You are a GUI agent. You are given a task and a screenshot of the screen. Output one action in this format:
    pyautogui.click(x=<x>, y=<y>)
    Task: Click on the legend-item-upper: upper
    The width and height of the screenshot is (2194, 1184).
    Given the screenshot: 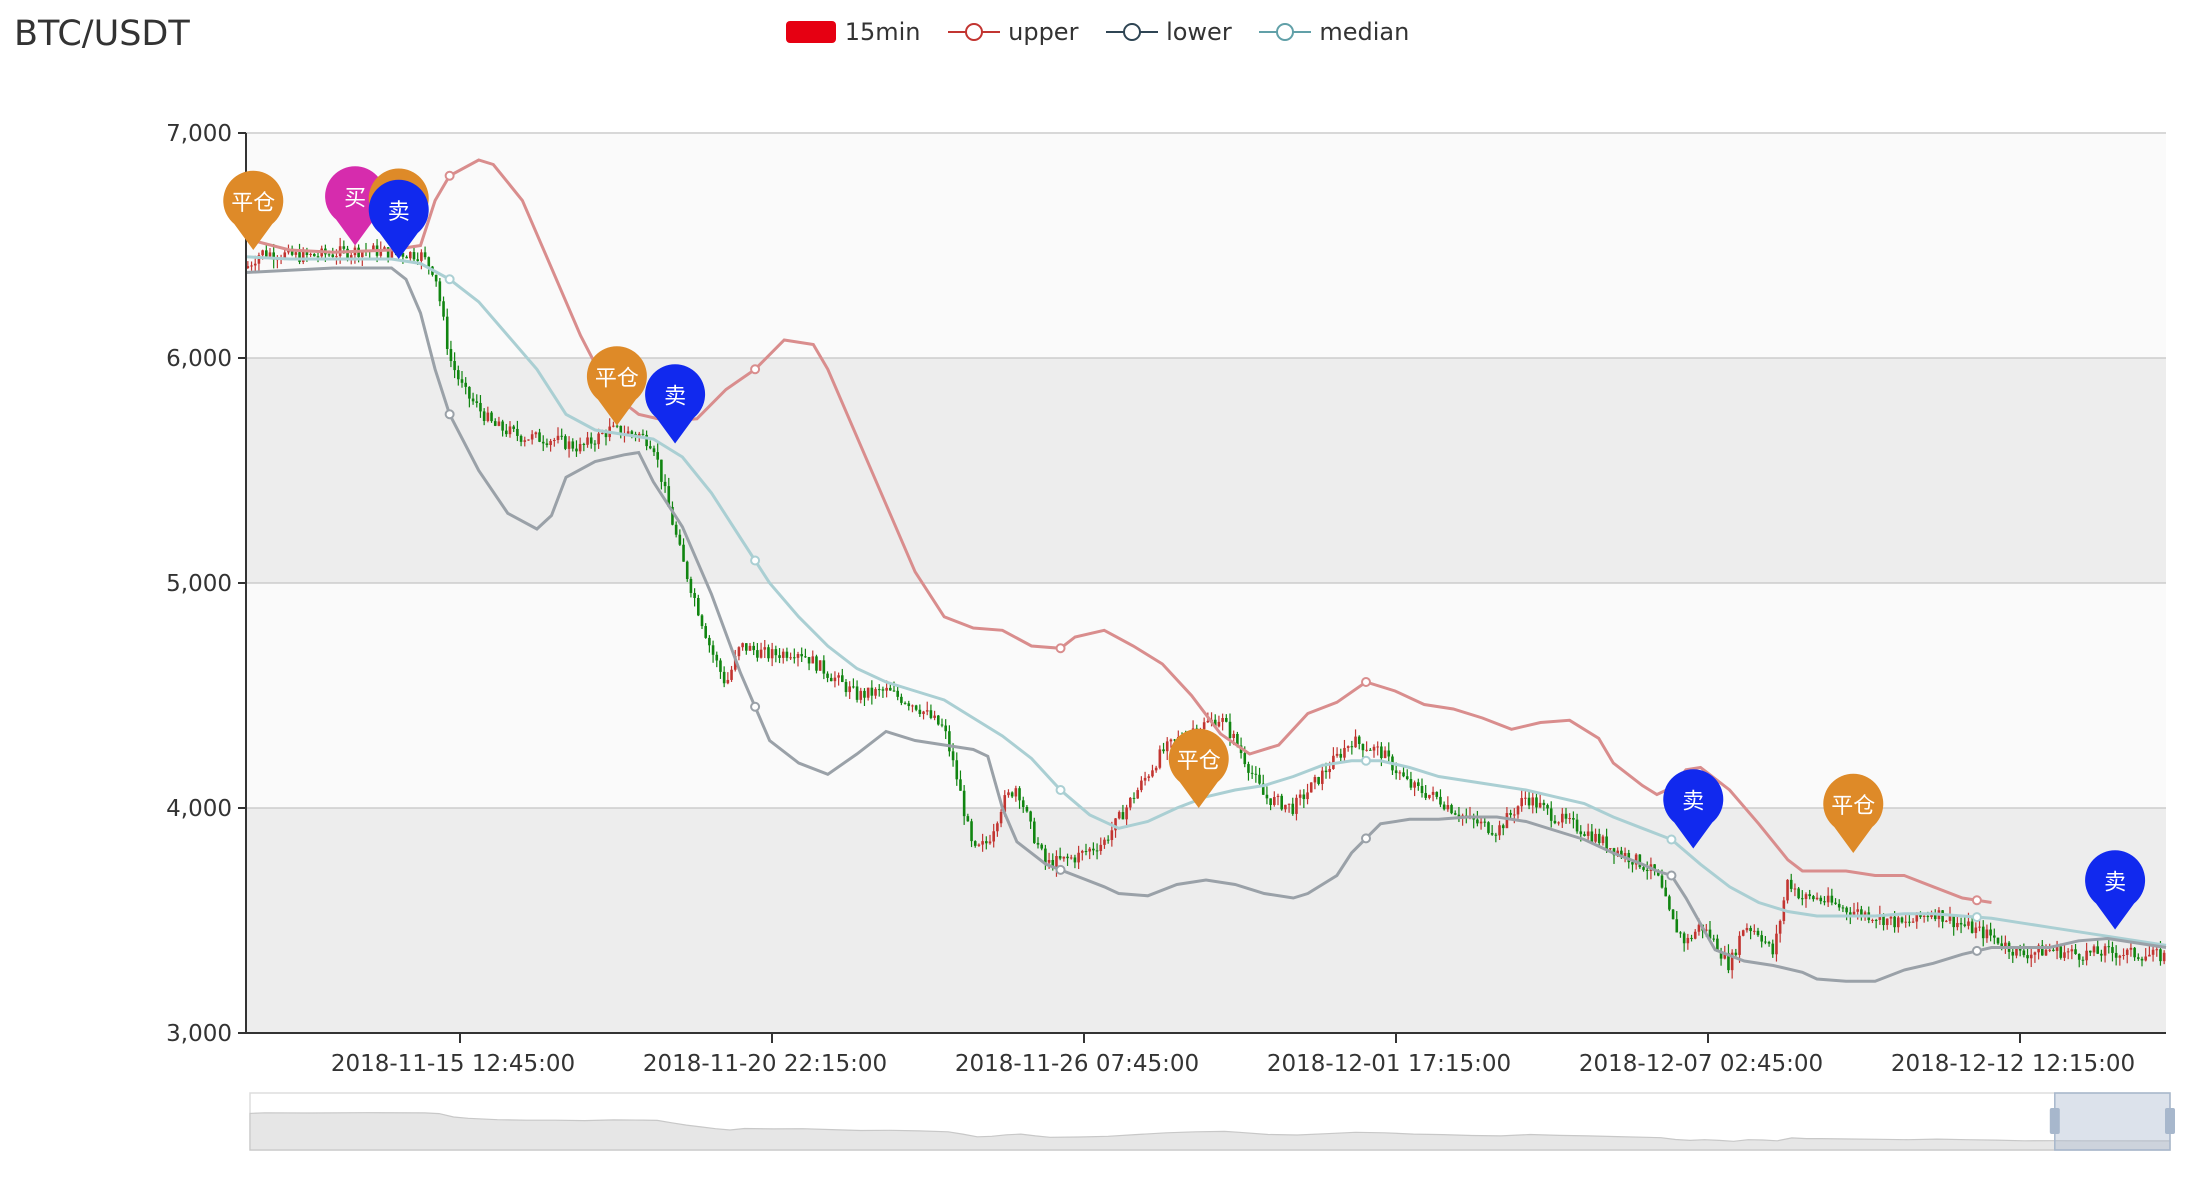 What is the action you would take?
    pyautogui.click(x=1013, y=32)
    